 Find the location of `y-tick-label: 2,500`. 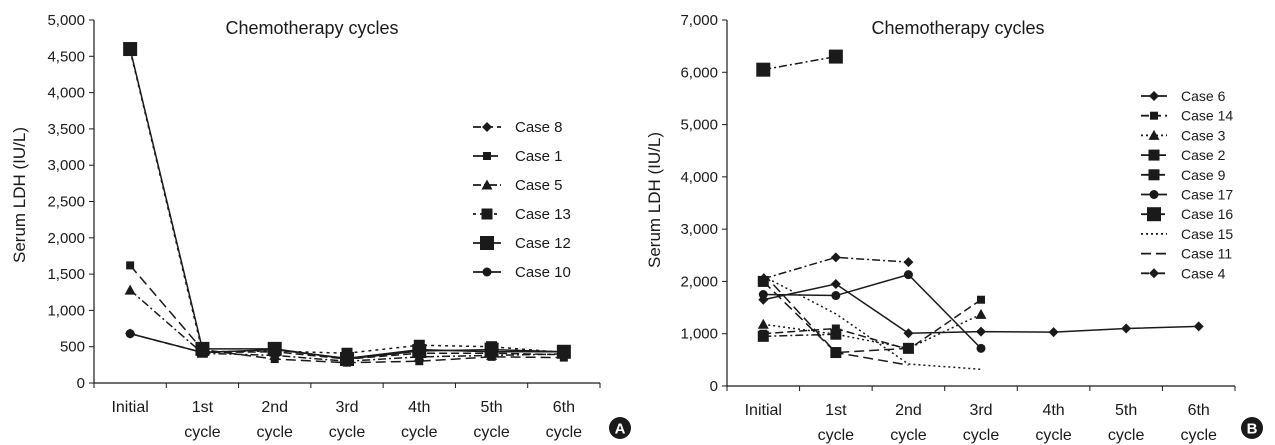

y-tick-label: 2,500 is located at coordinates (66, 202).